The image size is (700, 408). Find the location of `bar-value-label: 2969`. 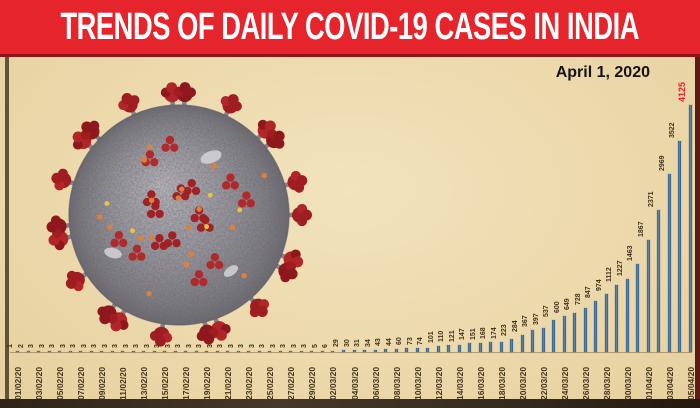

bar-value-label: 2969 is located at coordinates (662, 163).